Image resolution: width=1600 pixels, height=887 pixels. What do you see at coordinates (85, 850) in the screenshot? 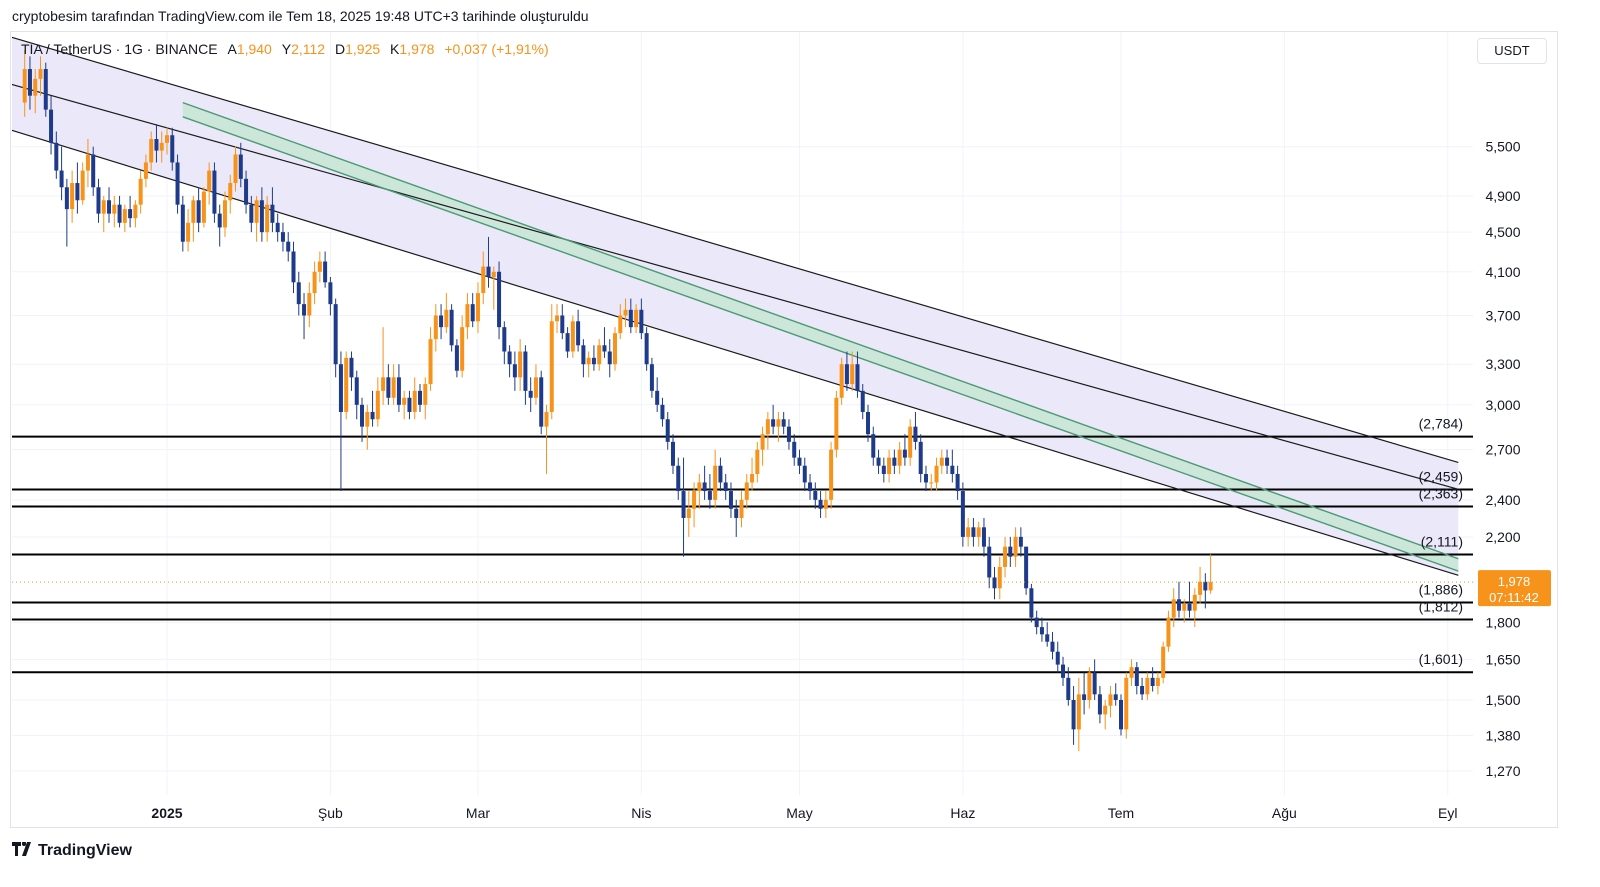
I see `brand-name: TradingView` at bounding box center [85, 850].